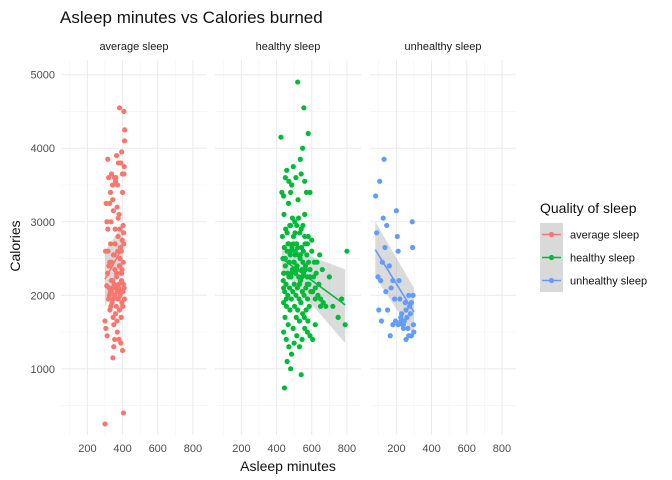 This screenshot has height=480, width=672. What do you see at coordinates (288, 466) in the screenshot?
I see `x-axis-title: Asleep minutes` at bounding box center [288, 466].